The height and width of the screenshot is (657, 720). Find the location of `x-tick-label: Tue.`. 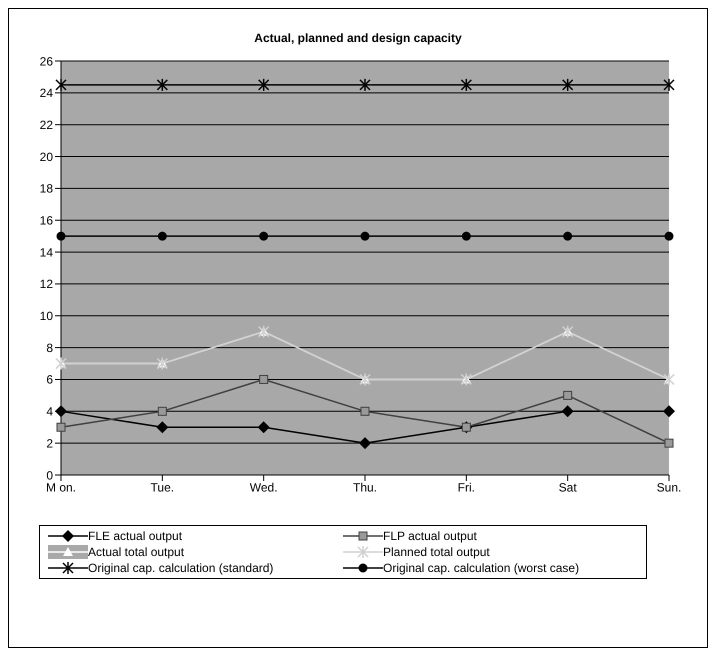

x-tick-label: Tue. is located at coordinates (162, 487).